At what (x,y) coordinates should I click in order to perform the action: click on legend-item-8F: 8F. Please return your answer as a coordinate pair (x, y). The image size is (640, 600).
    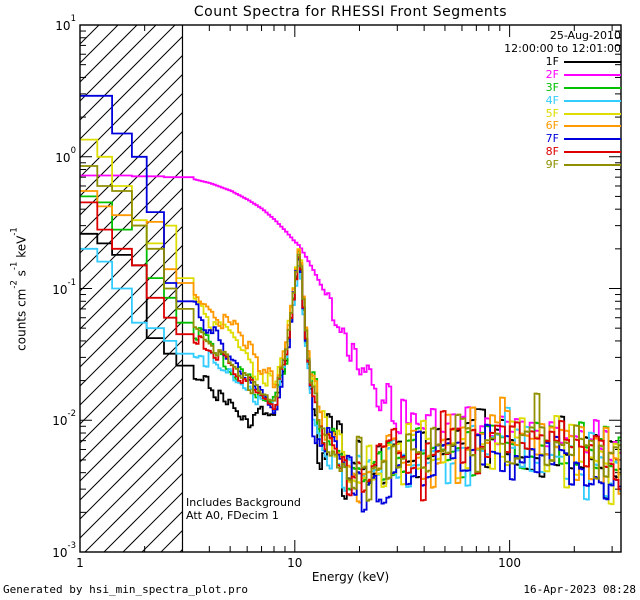
    Looking at the image, I should click on (583, 151).